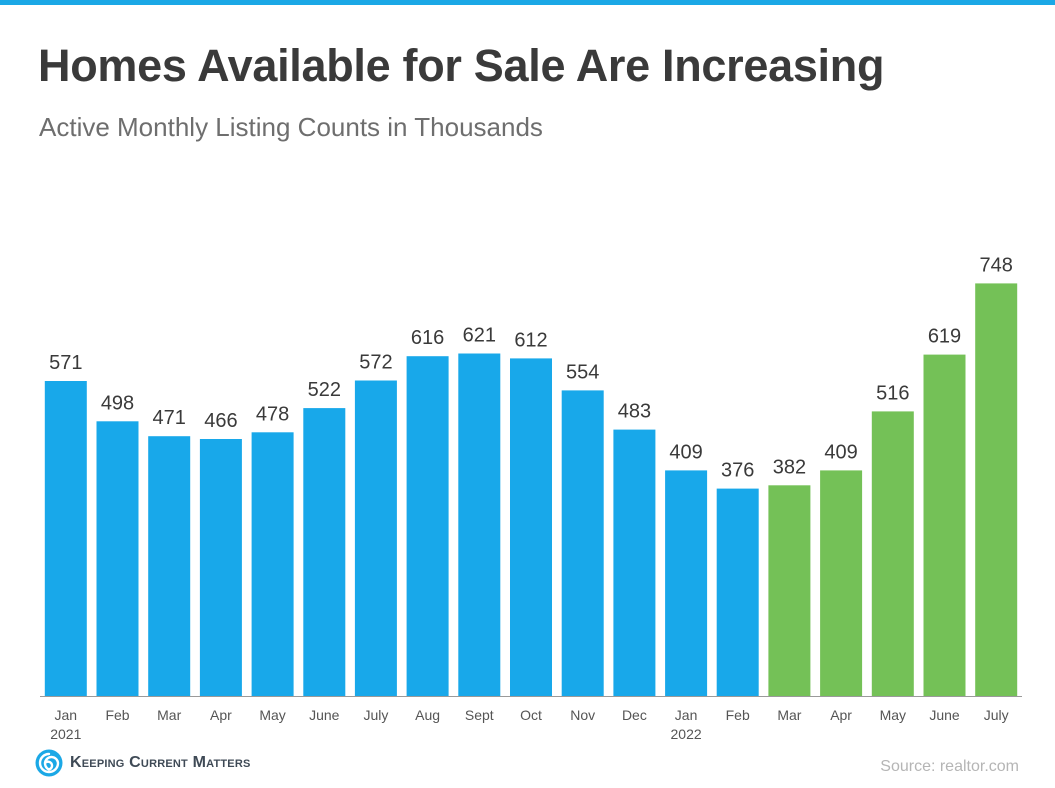  I want to click on bar-value-label: 471, so click(169, 418).